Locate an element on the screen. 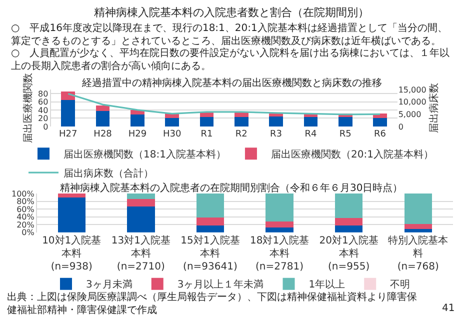 This screenshot has width=462, height=320. legend-label: 3ヶ月未満 is located at coordinates (109, 284).